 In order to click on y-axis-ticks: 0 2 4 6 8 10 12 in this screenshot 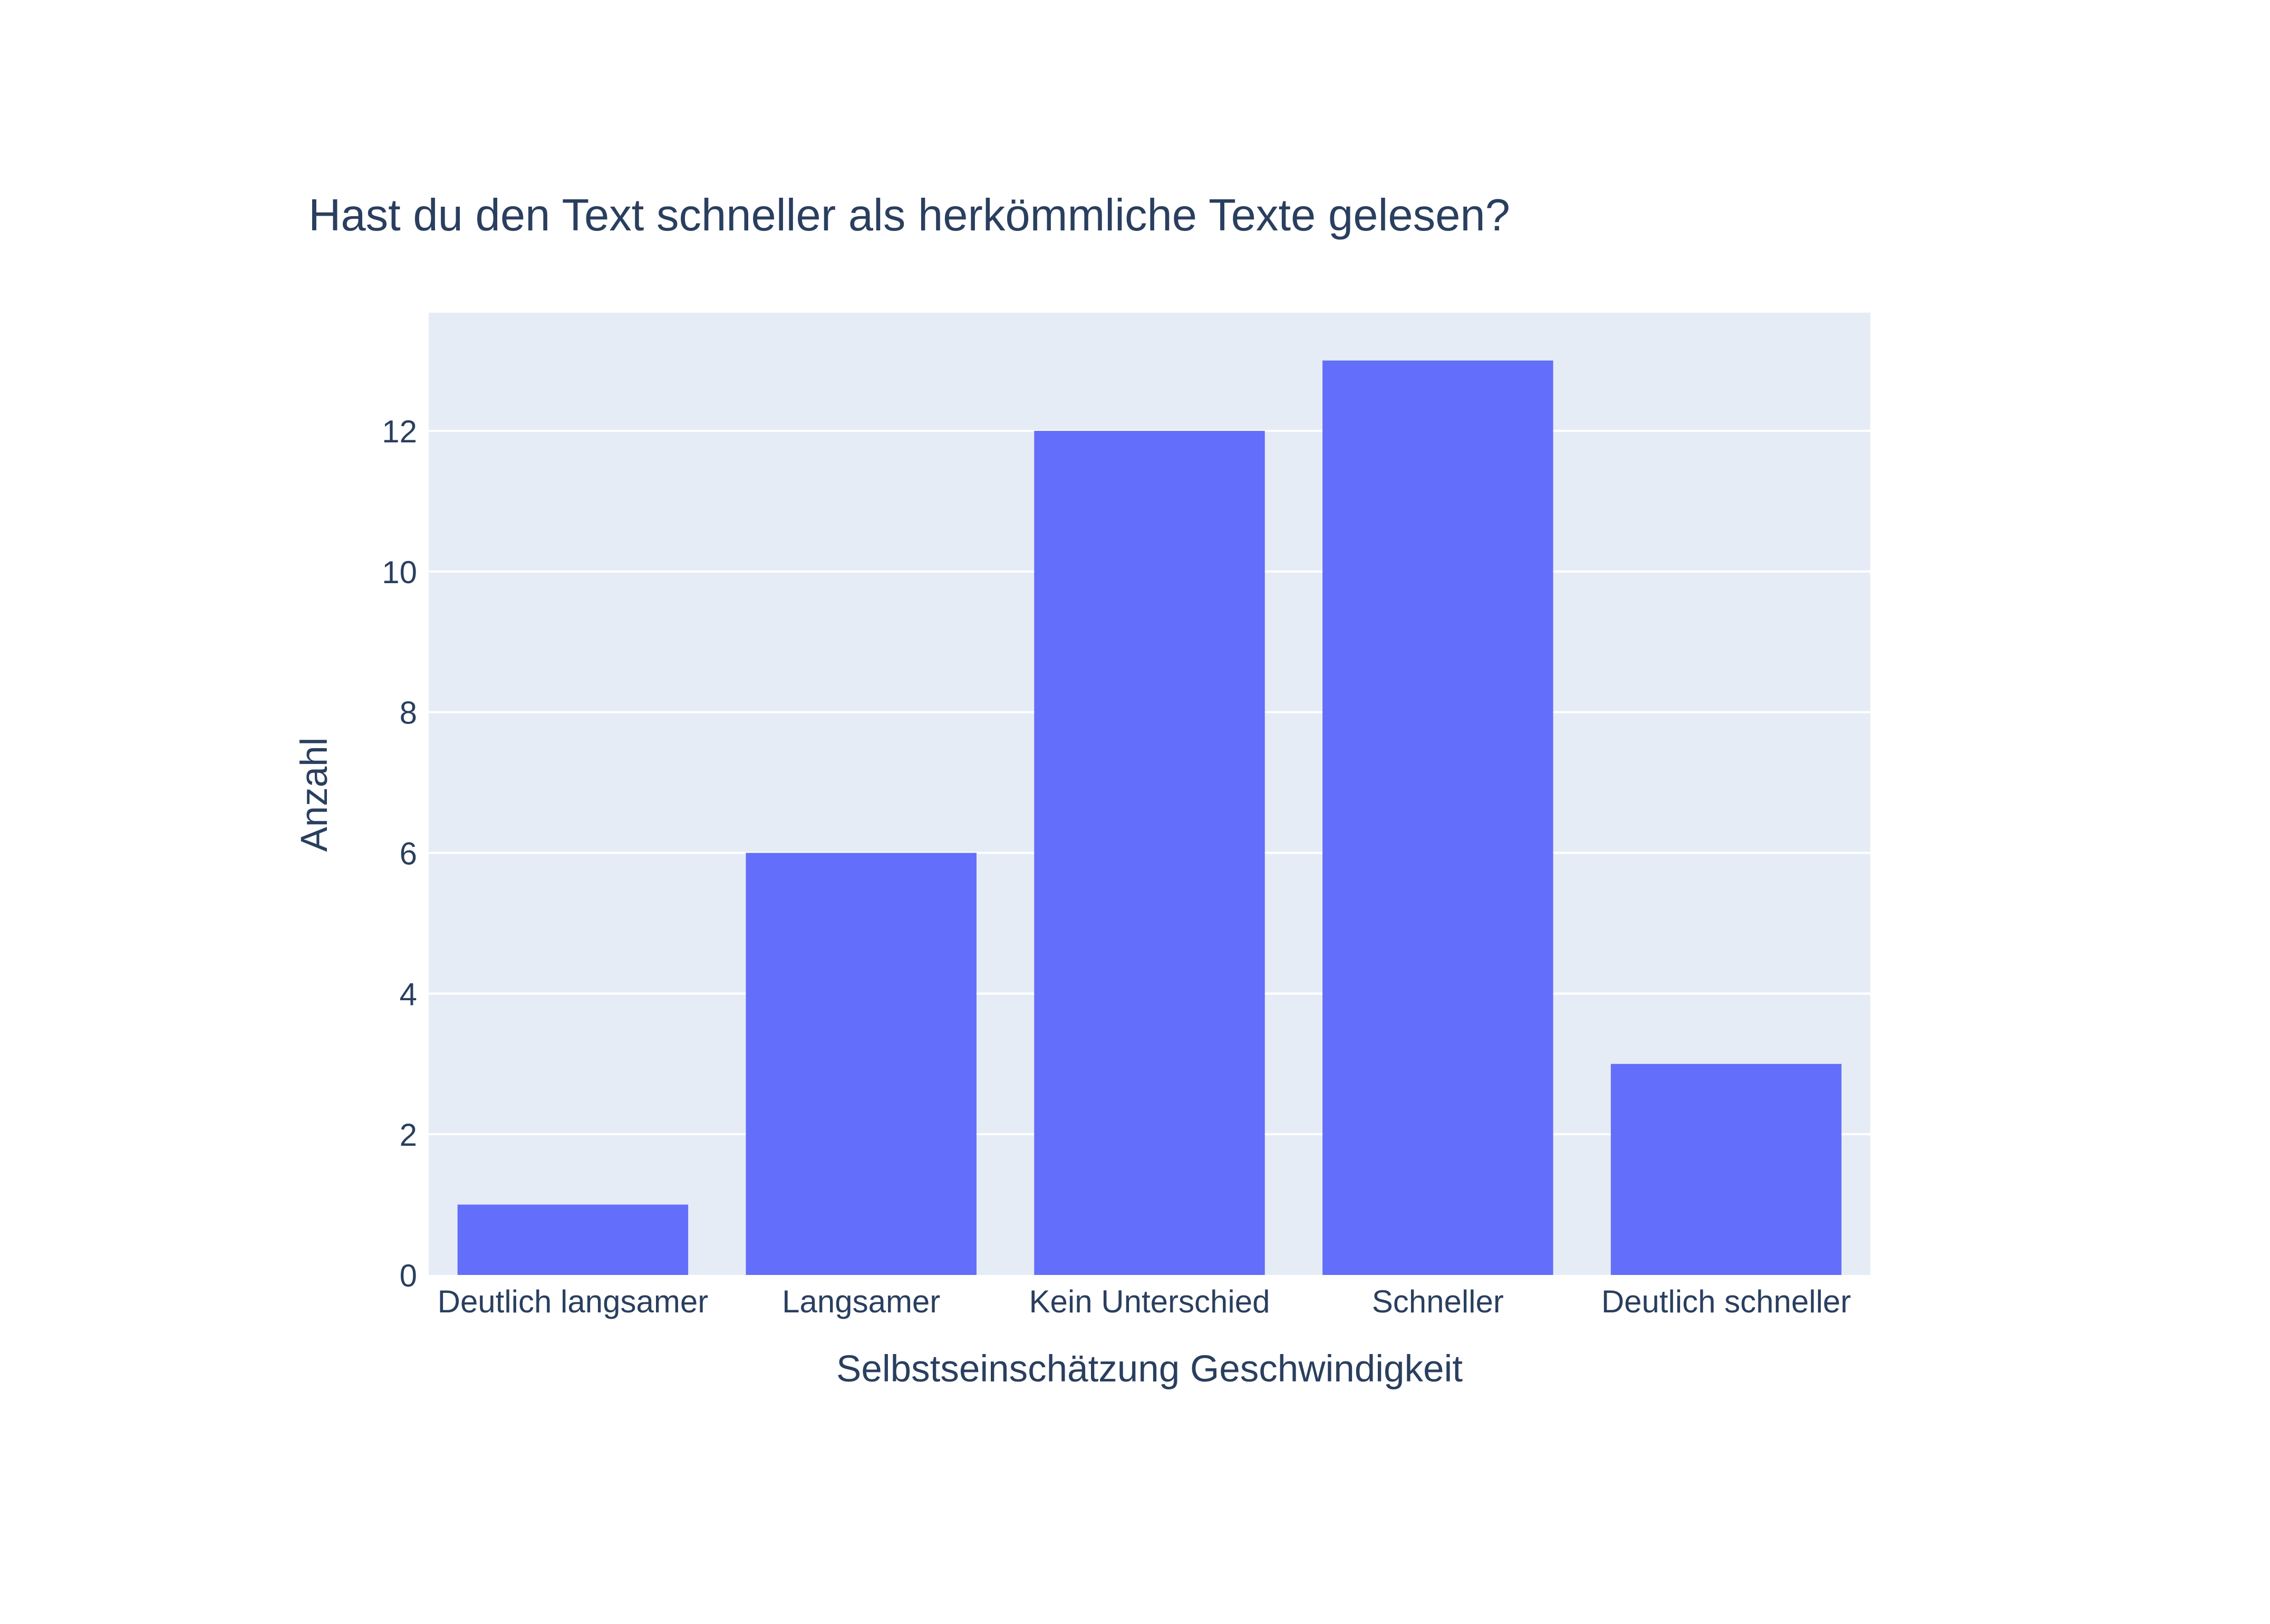, I will do `click(399, 853)`.